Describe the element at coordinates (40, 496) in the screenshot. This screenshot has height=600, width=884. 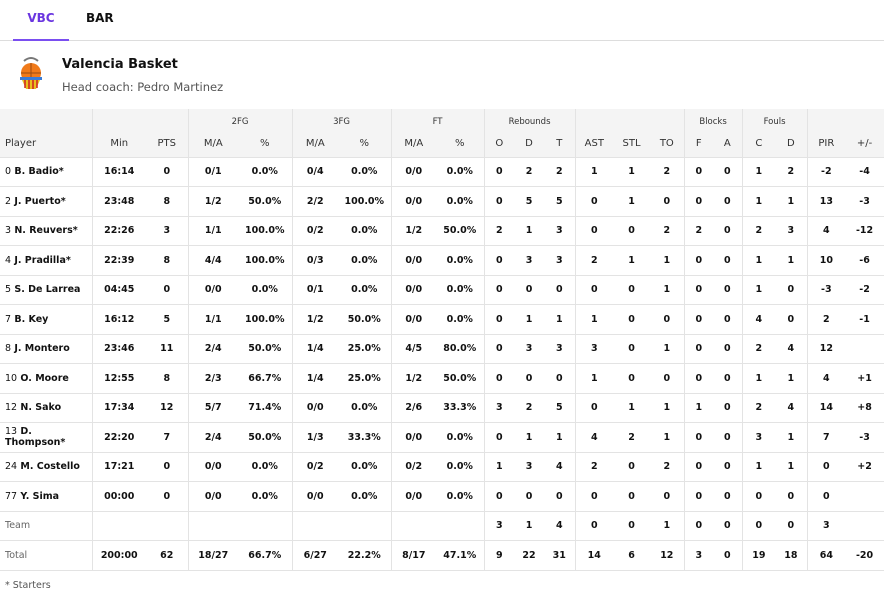
I see `player-name: Y. Sima` at that location.